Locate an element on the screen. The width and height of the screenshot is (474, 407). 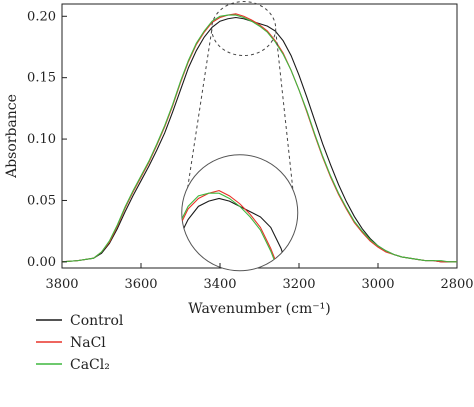
y-tick-label: 0.05 is located at coordinates (41, 200).